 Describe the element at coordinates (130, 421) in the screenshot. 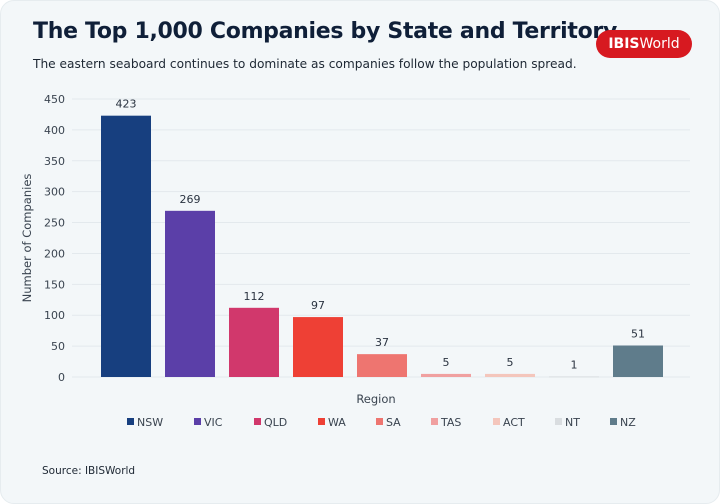

I see `legend-swatch-nsw` at that location.